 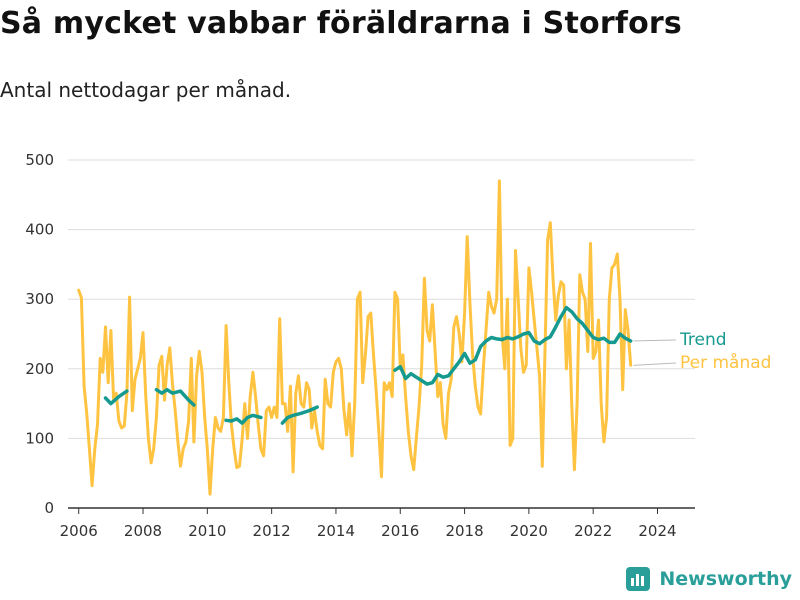 What do you see at coordinates (703, 340) in the screenshot?
I see `legend-trend-label: Trend` at bounding box center [703, 340].